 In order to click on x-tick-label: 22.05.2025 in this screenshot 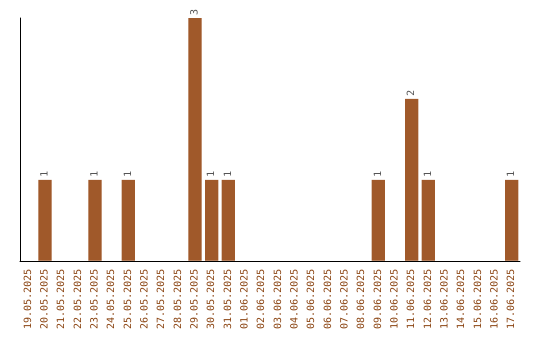, I will do `click(78, 299)`.